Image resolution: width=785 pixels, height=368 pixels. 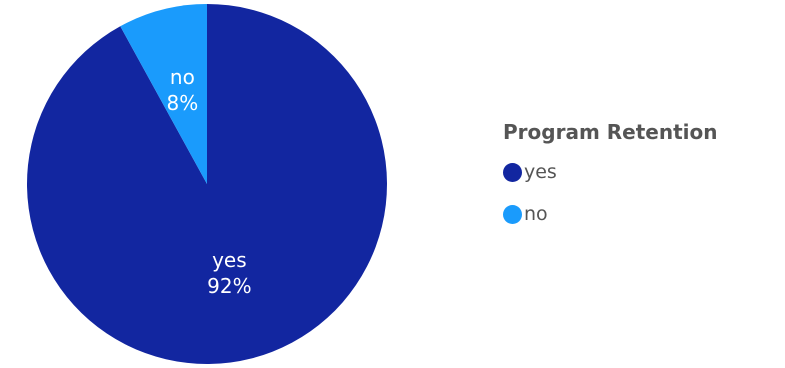 I want to click on legend-title: Program Retention, so click(x=610, y=132).